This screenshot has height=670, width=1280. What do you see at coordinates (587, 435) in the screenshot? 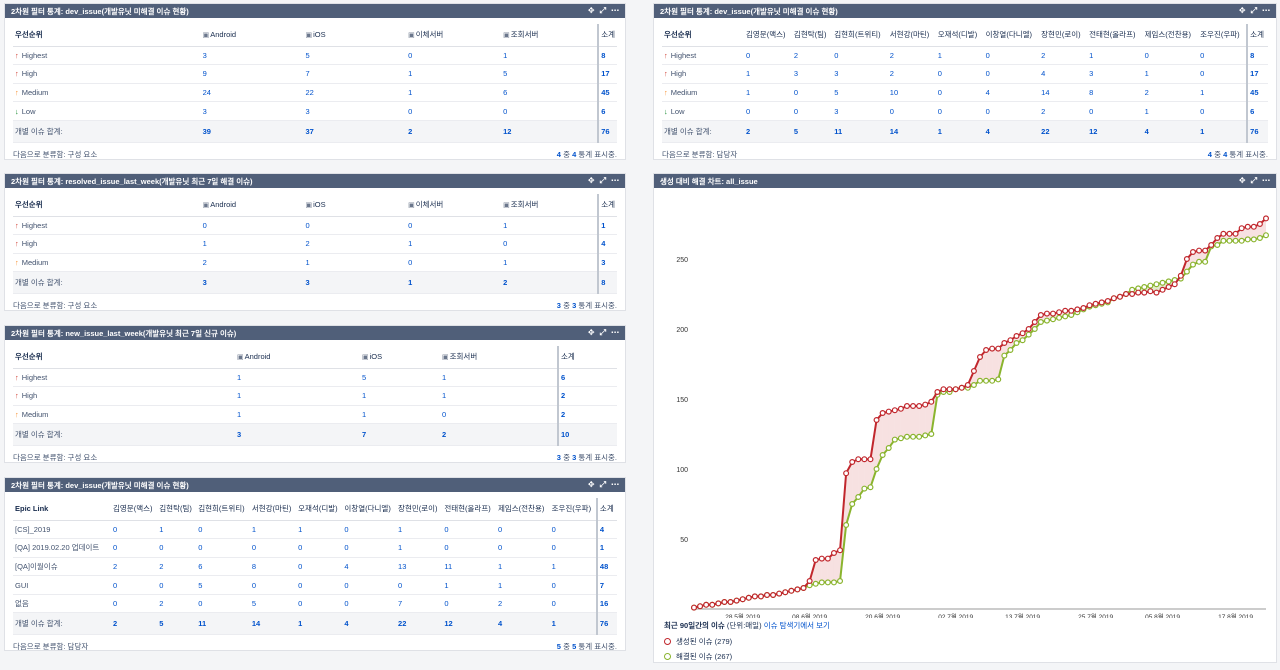
I see `grand-total: 10` at bounding box center [587, 435].